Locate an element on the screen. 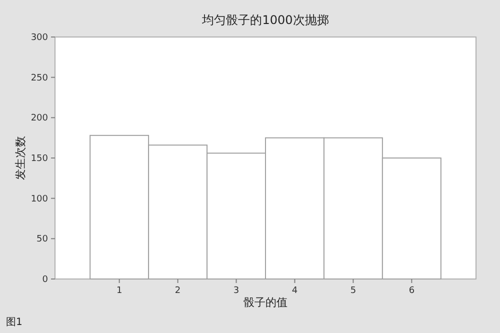 The width and height of the screenshot is (500, 333). y-tick-label: 200 is located at coordinates (39, 119).